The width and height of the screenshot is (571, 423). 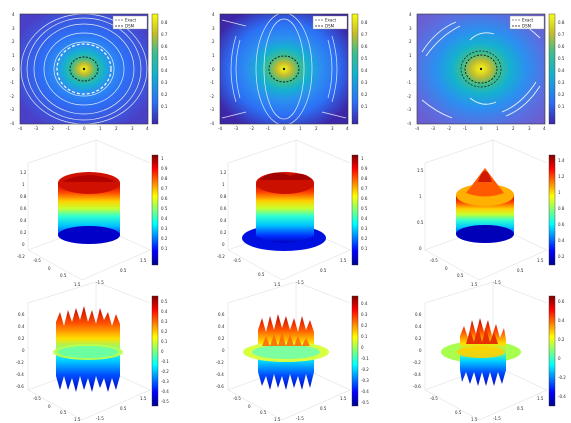 I want to click on y-tick: -4, so click(x=409, y=123).